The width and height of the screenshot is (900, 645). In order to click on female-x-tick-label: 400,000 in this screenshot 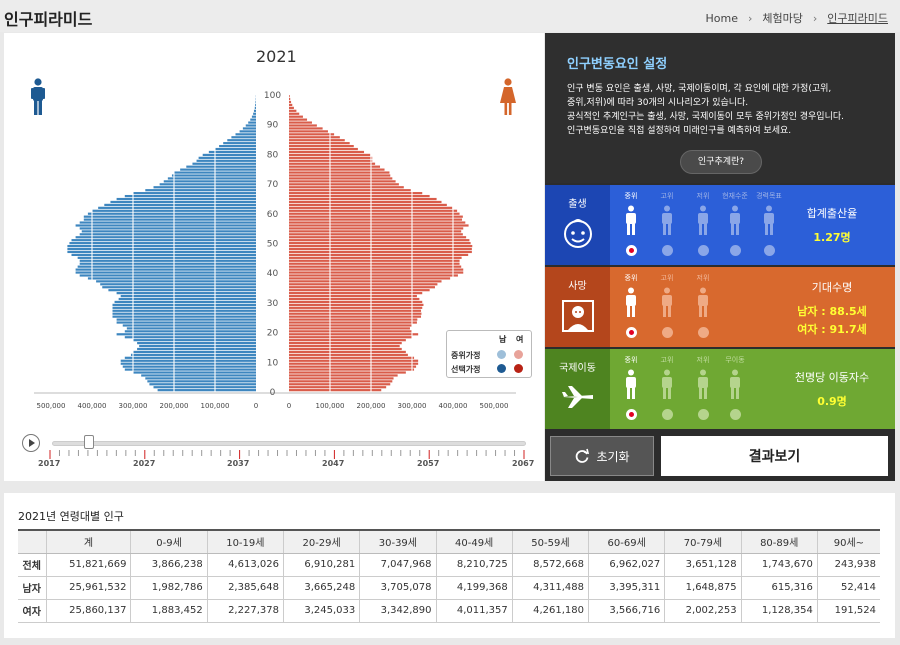, I will do `click(453, 406)`.